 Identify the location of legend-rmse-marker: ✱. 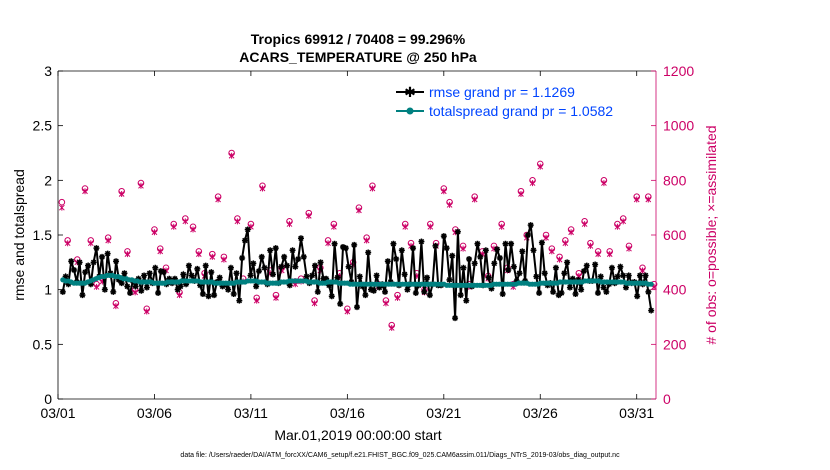
(410, 92).